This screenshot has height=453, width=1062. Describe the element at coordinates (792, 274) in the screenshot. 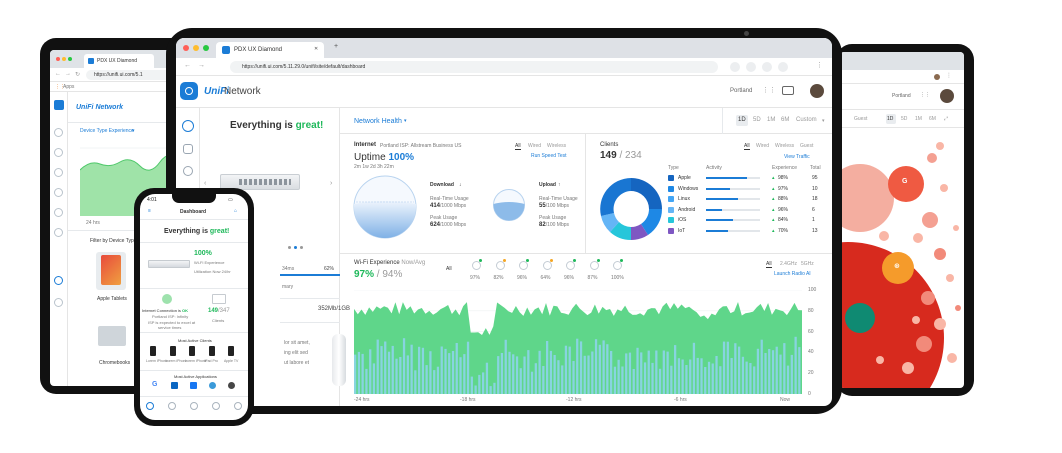

I see `launch-radio-ai-link: Launch Radio AI` at that location.